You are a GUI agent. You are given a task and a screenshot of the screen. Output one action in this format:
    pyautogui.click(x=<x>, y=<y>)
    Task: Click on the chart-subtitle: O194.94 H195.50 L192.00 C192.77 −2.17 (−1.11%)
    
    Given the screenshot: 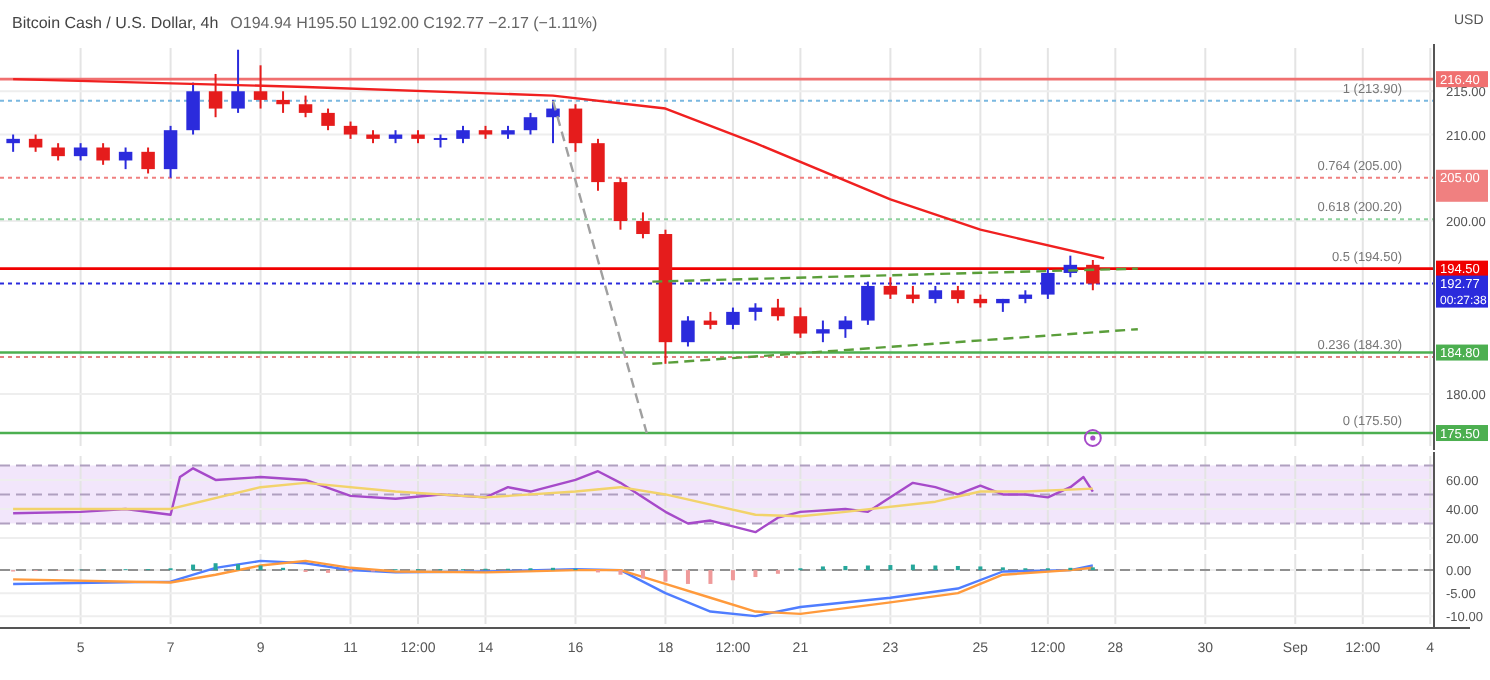 What is the action you would take?
    pyautogui.click(x=414, y=23)
    